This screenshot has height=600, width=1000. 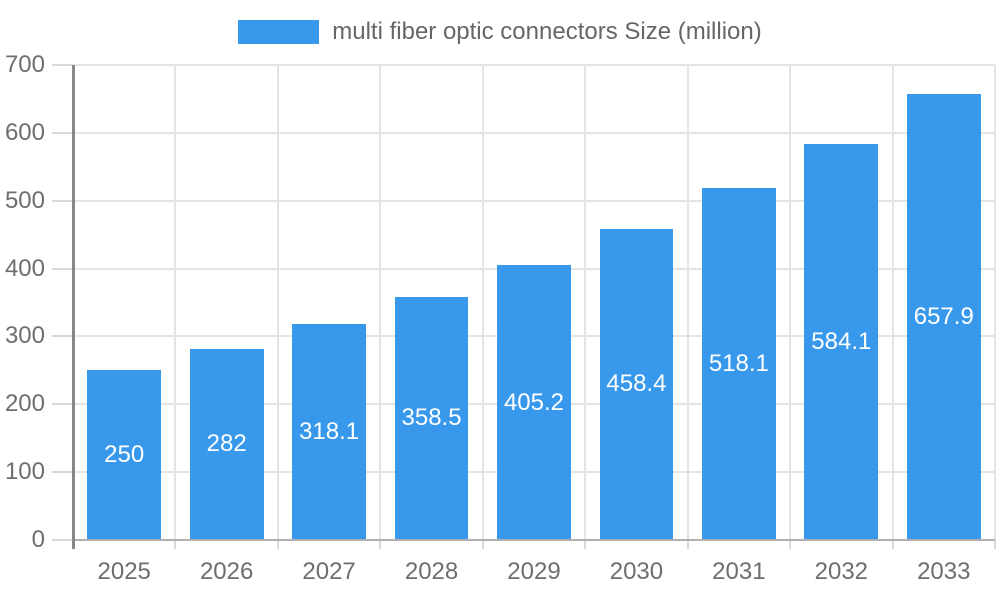 What do you see at coordinates (841, 571) in the screenshot?
I see `x-axis-tick-label: 2032` at bounding box center [841, 571].